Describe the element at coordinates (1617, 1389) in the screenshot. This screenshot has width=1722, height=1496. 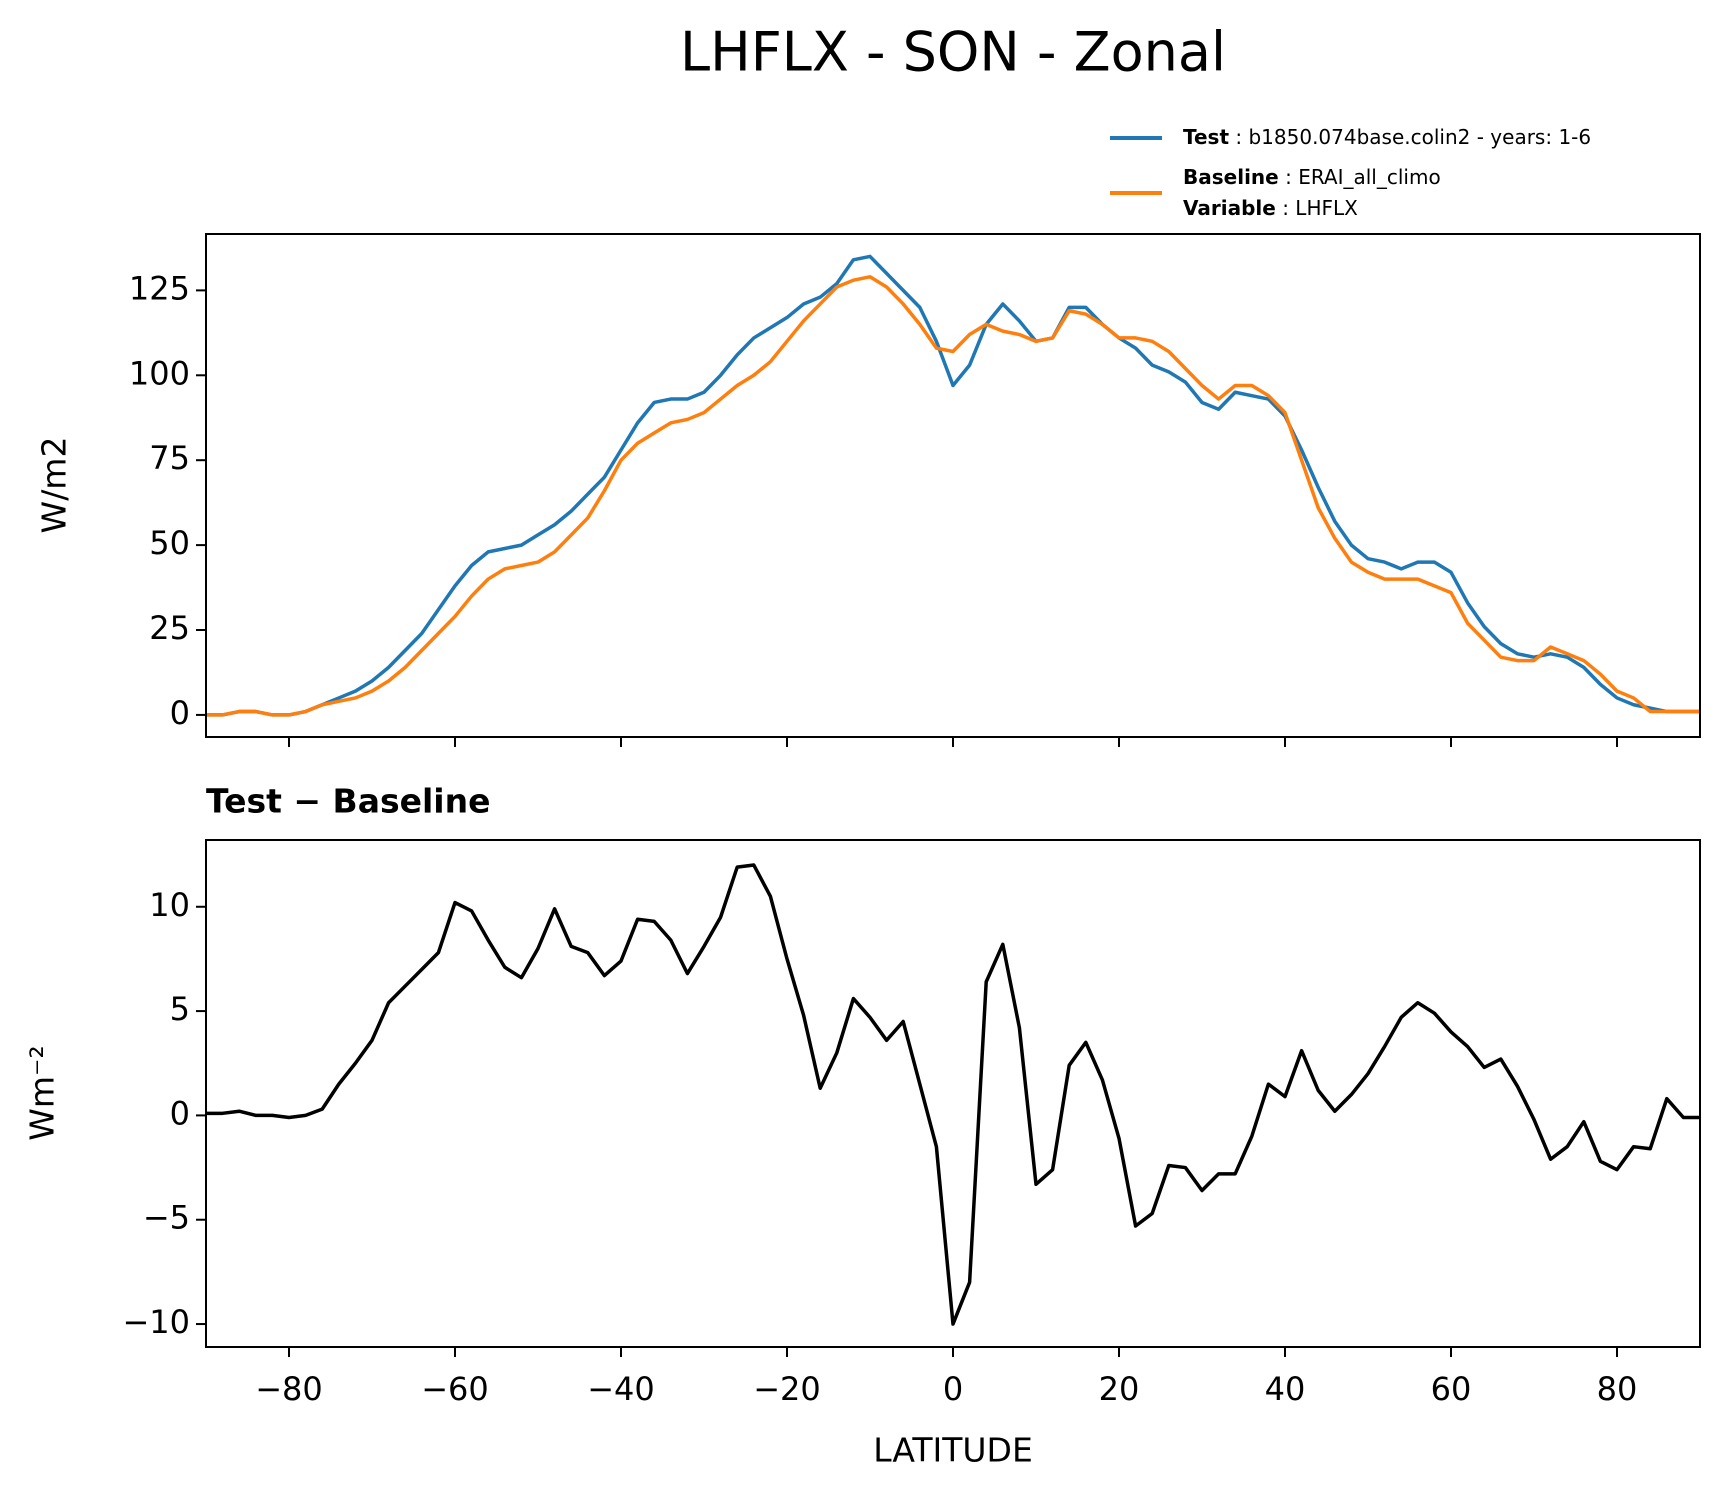
I see `x-tick-label: 80` at that location.